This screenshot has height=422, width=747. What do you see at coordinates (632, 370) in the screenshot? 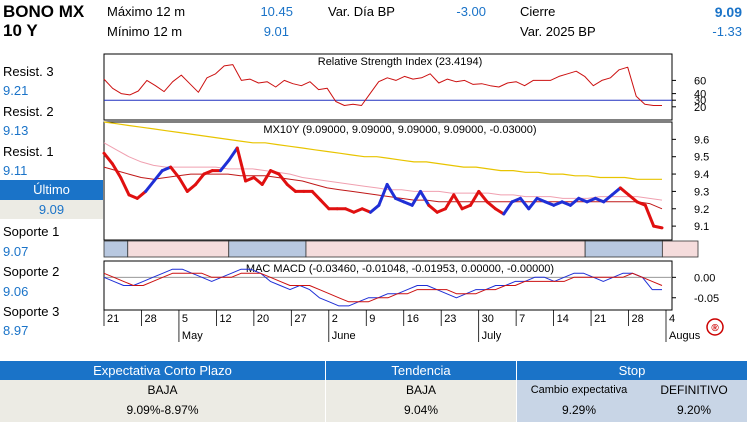
I see `stop-header: Stop` at bounding box center [632, 370].